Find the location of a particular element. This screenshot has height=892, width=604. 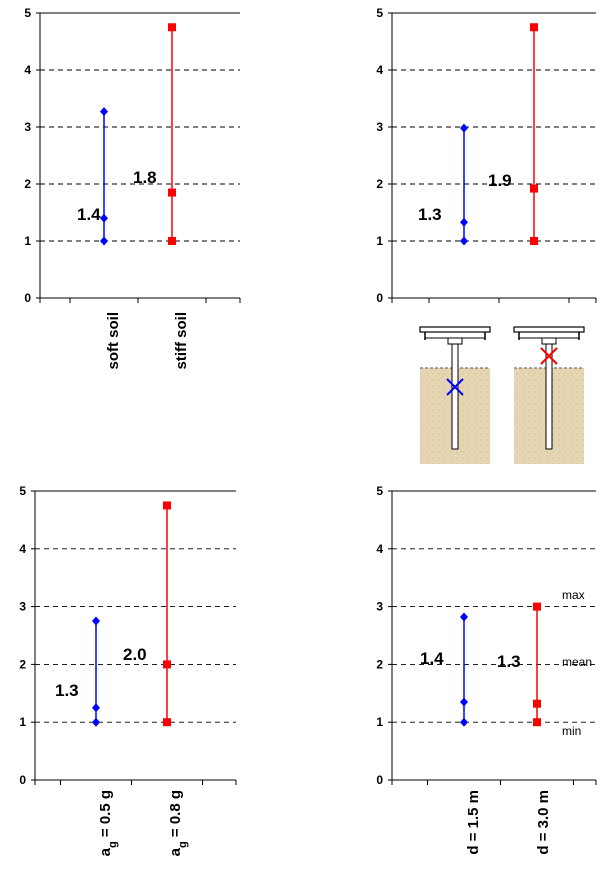

pile-illustration is located at coordinates (502, 395).